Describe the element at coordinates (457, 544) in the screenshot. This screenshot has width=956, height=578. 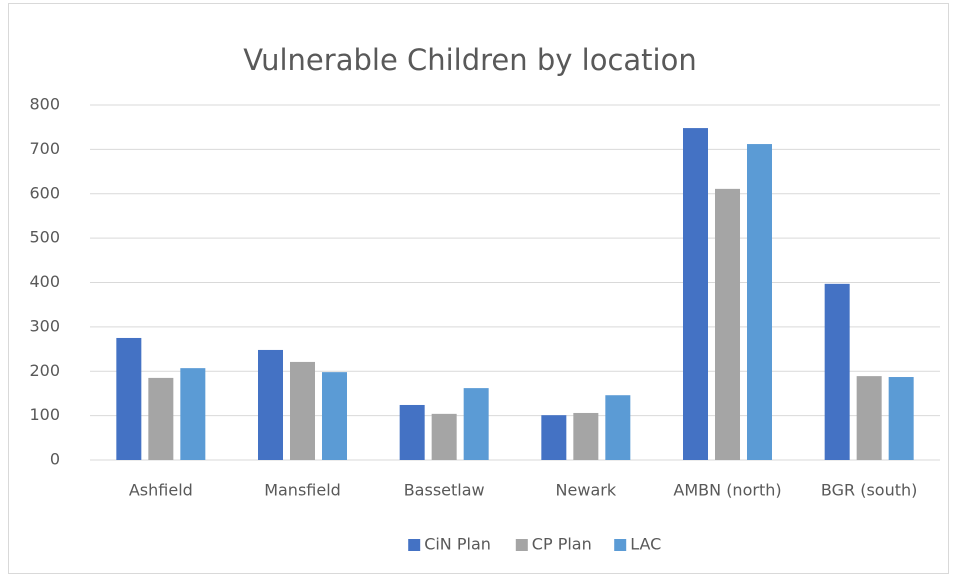
I see `legend-label: CiN Plan` at that location.